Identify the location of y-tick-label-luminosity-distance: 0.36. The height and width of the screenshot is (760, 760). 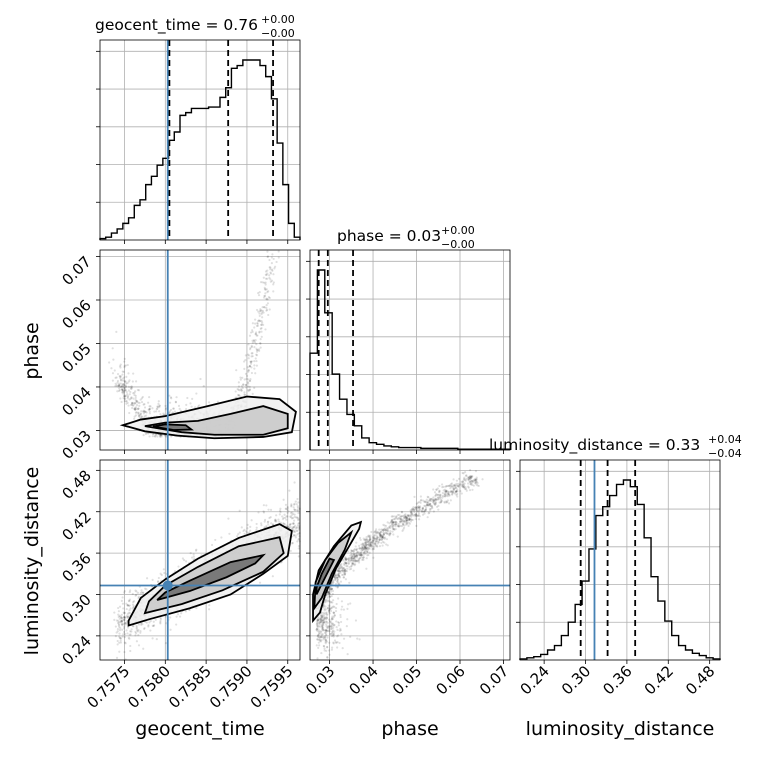
(76, 567).